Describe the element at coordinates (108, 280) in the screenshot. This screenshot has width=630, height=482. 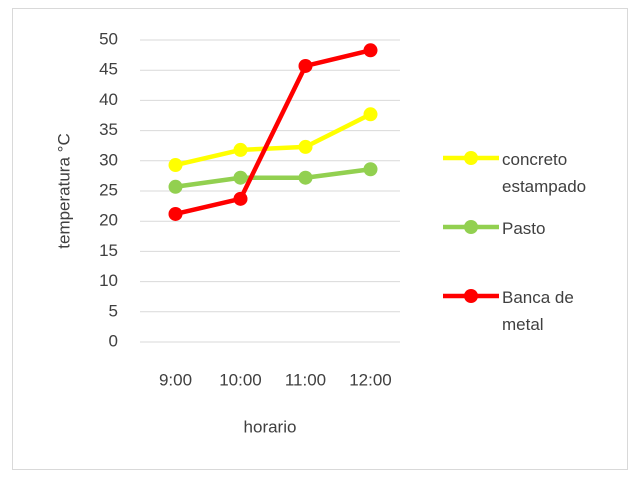
I see `y-tick-label: 10` at that location.